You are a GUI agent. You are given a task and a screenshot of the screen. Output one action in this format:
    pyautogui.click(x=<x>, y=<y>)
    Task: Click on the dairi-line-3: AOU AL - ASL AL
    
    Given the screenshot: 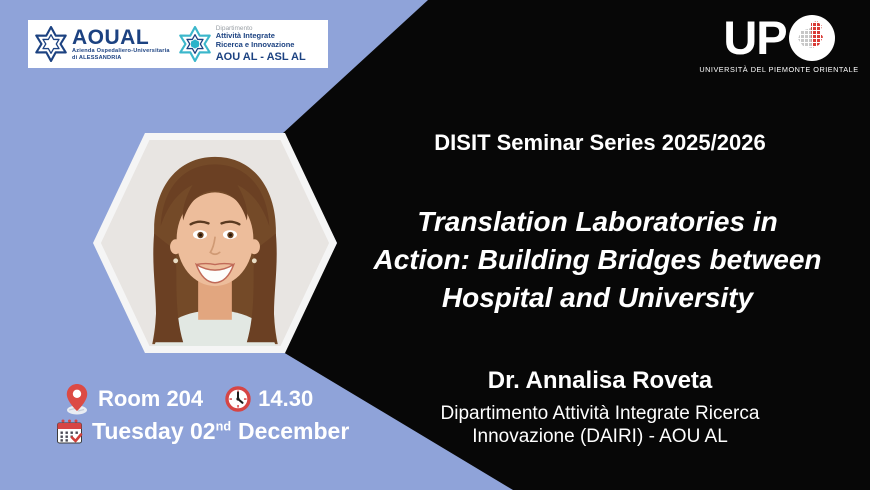 What is the action you would take?
    pyautogui.click(x=260, y=56)
    